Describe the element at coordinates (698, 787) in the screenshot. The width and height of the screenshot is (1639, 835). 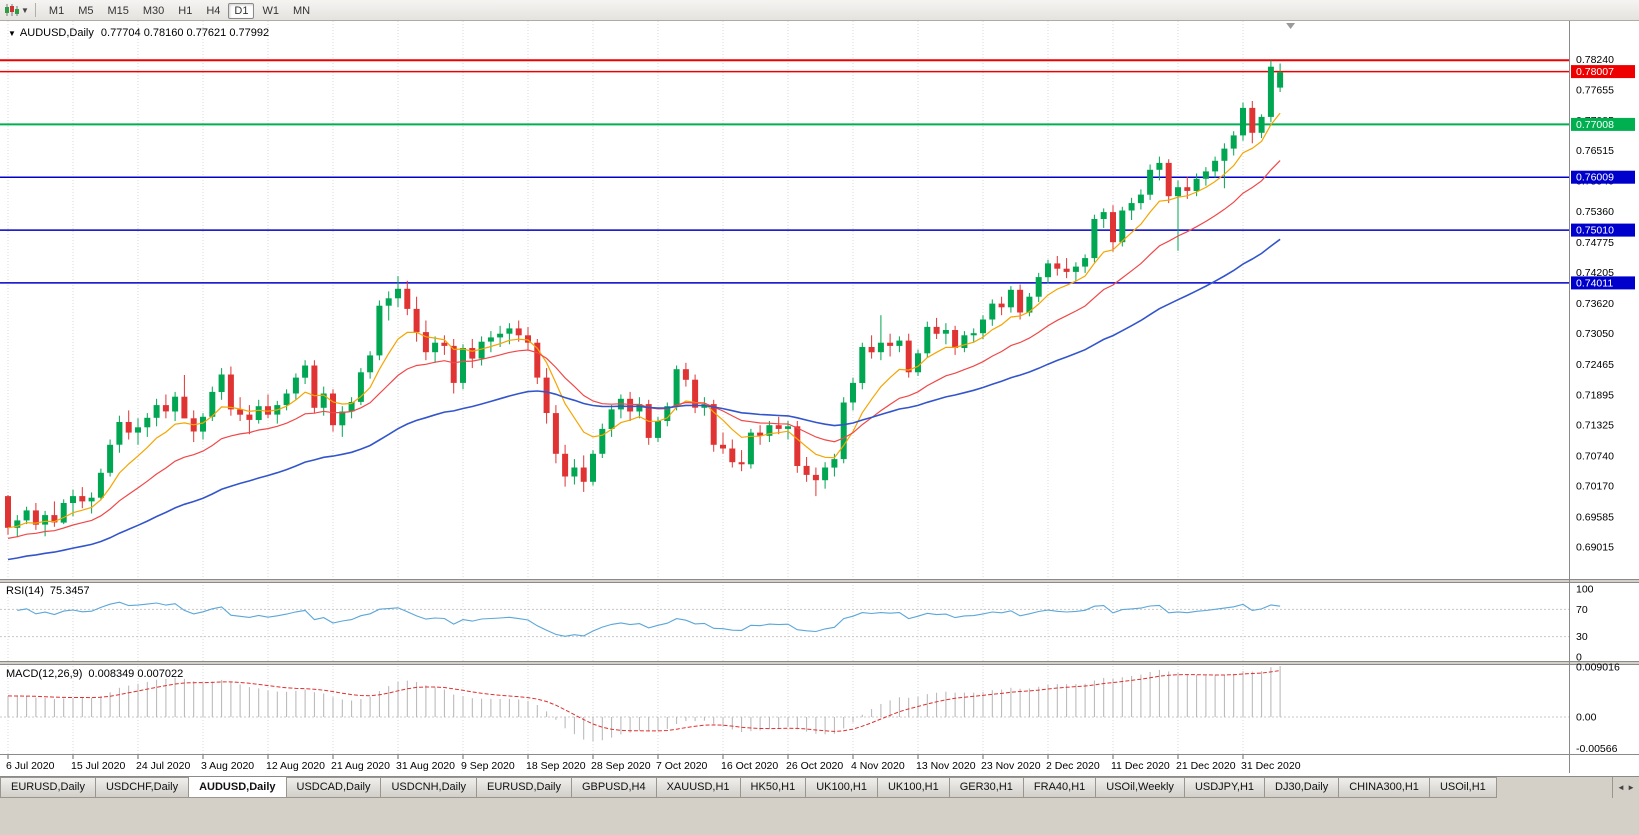
I see `chart-tab-XAUUSD-H1: XAUUSD,H1` at that location.